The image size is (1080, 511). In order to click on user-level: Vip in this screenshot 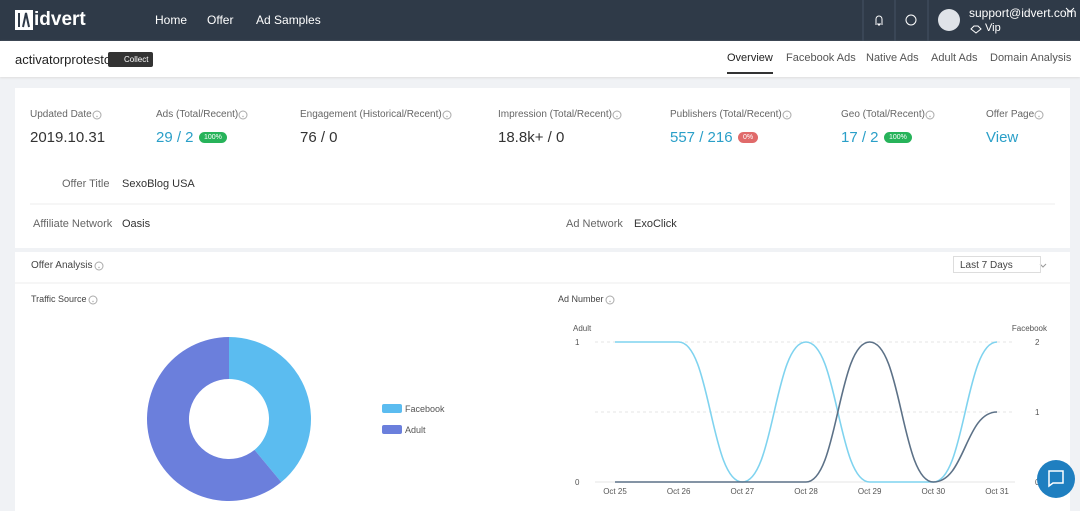, I will do `click(993, 28)`.